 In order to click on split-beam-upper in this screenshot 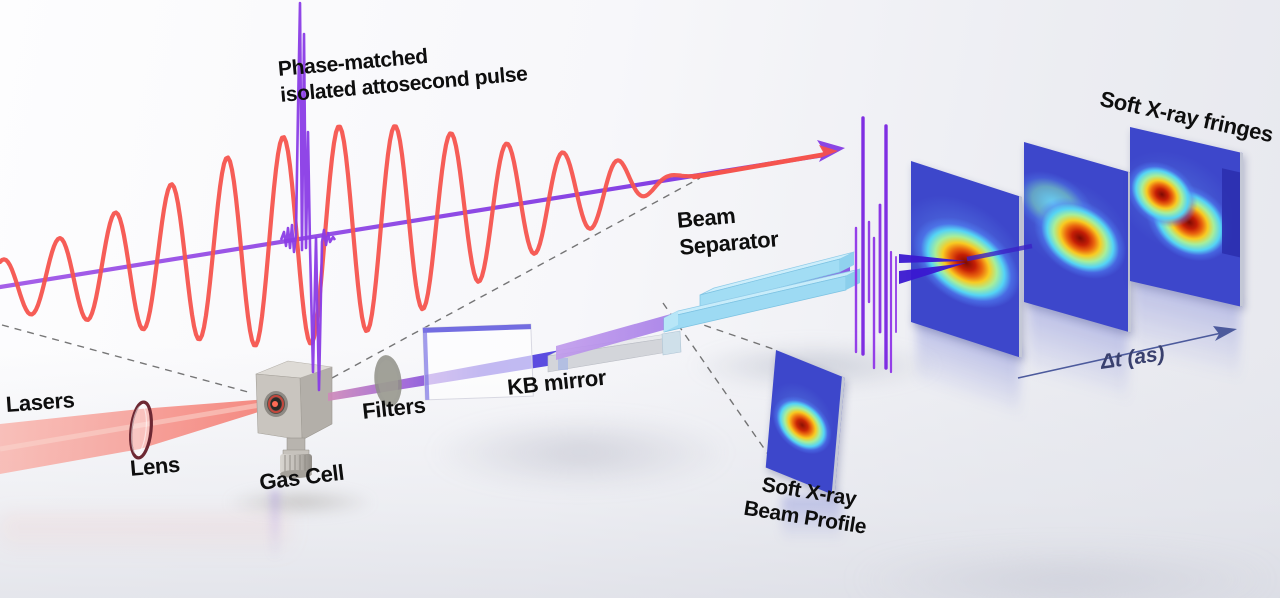, I will do `click(932, 258)`.